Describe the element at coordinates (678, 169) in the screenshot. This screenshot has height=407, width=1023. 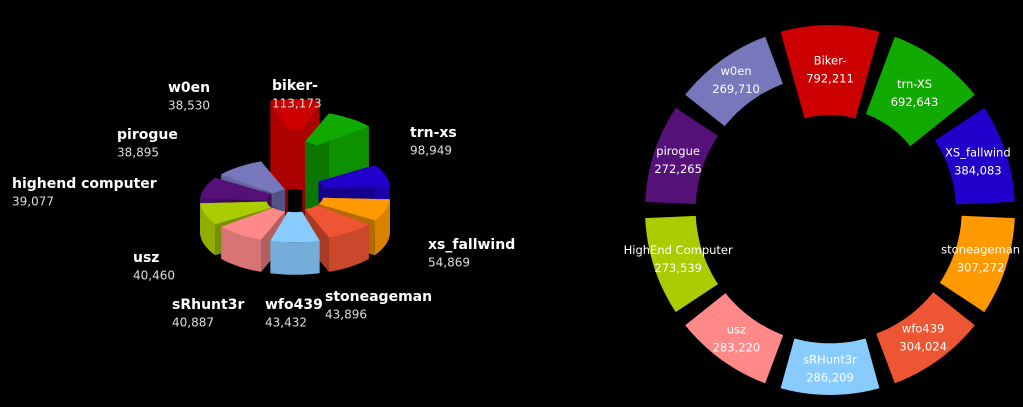
I see `value-label: 272,265` at that location.